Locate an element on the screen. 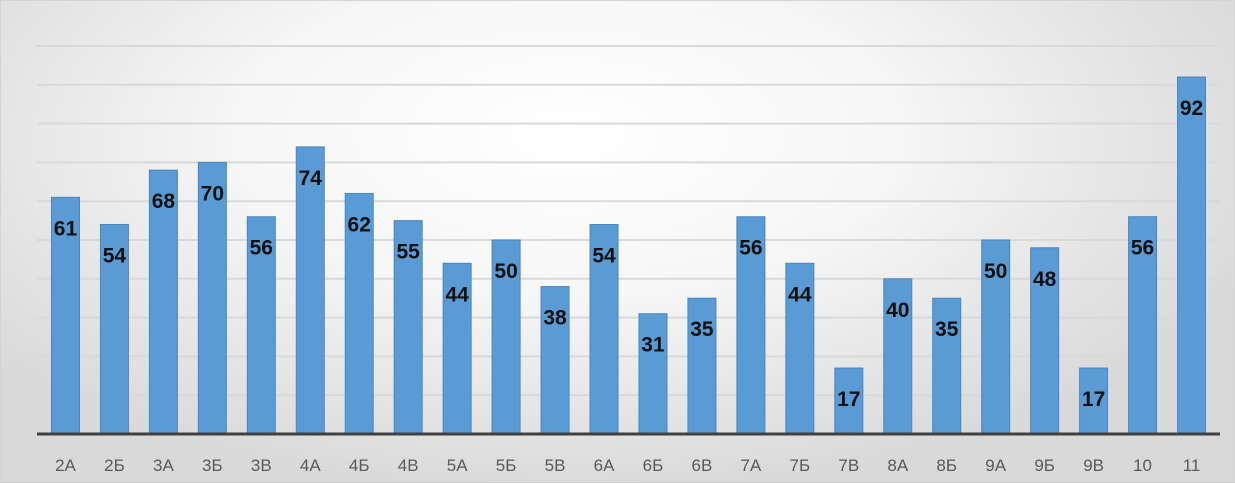 This screenshot has height=484, width=1235. x-tick-label: 3В is located at coordinates (261, 465).